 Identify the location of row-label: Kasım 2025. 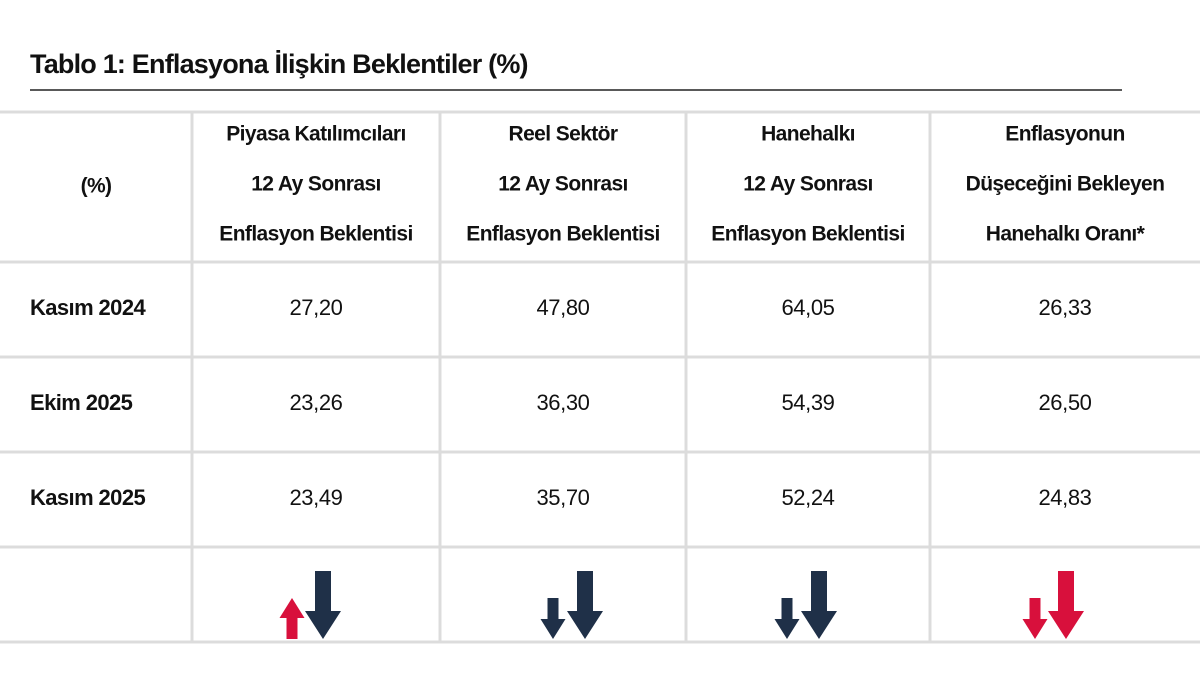
(87, 497).